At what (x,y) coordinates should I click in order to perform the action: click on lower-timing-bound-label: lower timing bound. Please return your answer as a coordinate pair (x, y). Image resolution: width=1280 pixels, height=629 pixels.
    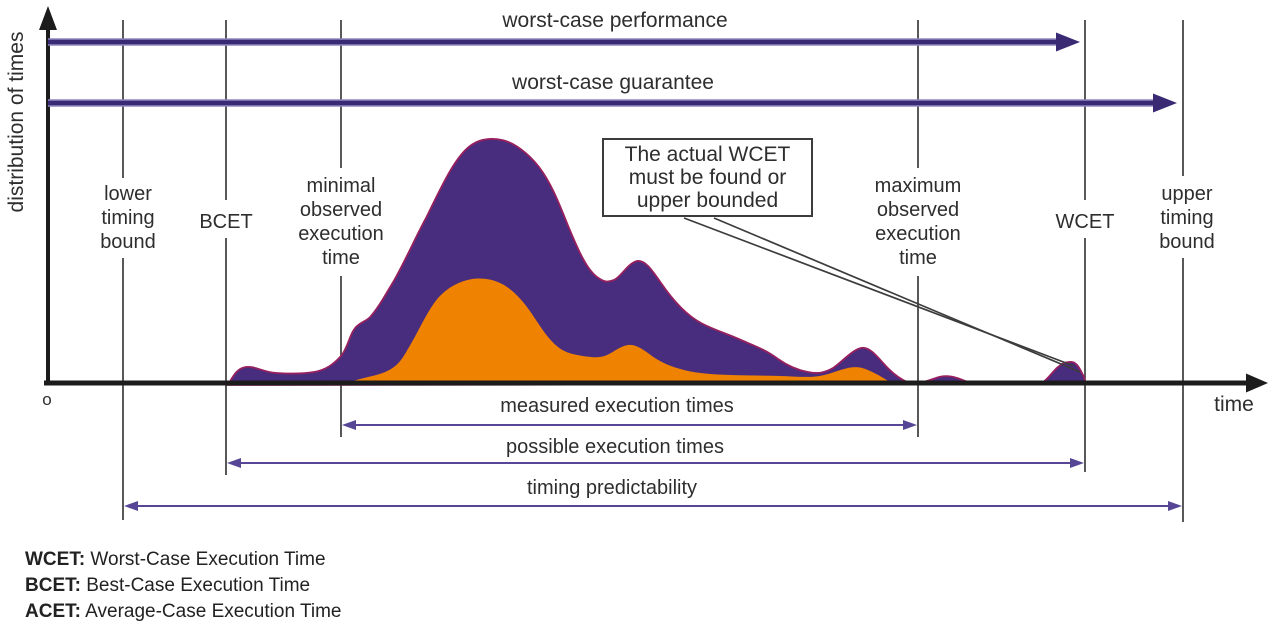
    Looking at the image, I should click on (128, 218).